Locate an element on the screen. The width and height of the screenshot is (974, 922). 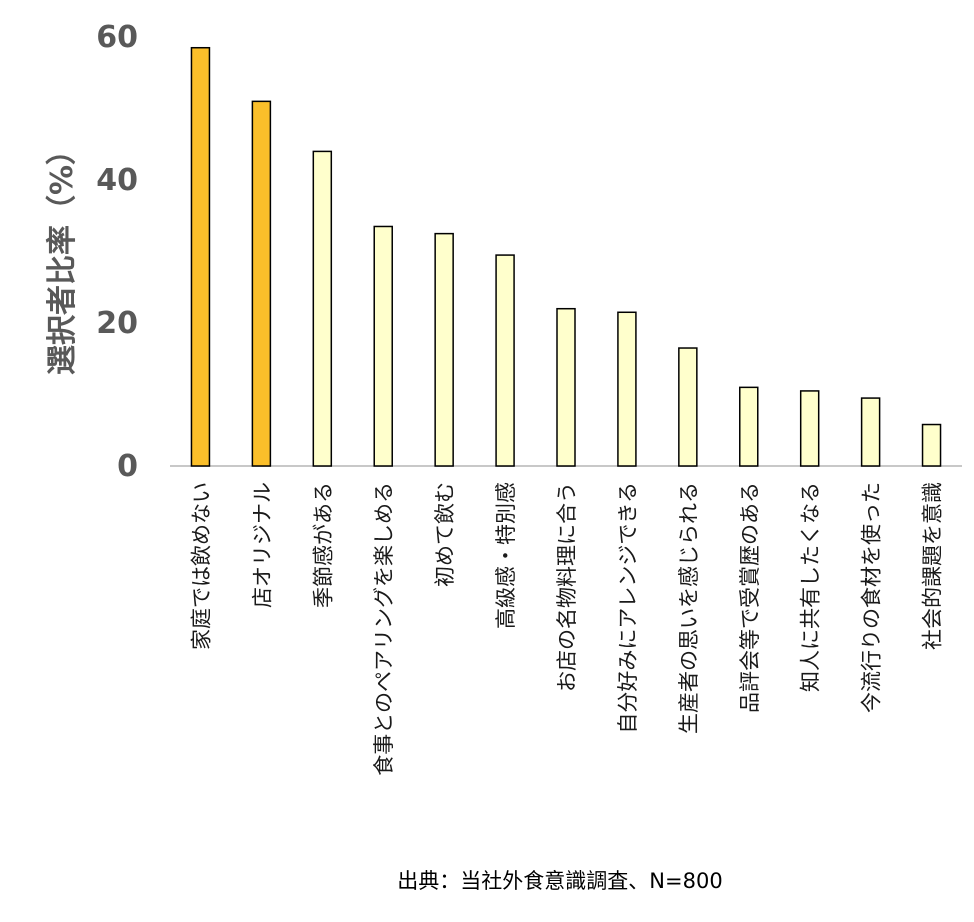
category-label: 社会的課題を意識 is located at coordinates (933, 566).